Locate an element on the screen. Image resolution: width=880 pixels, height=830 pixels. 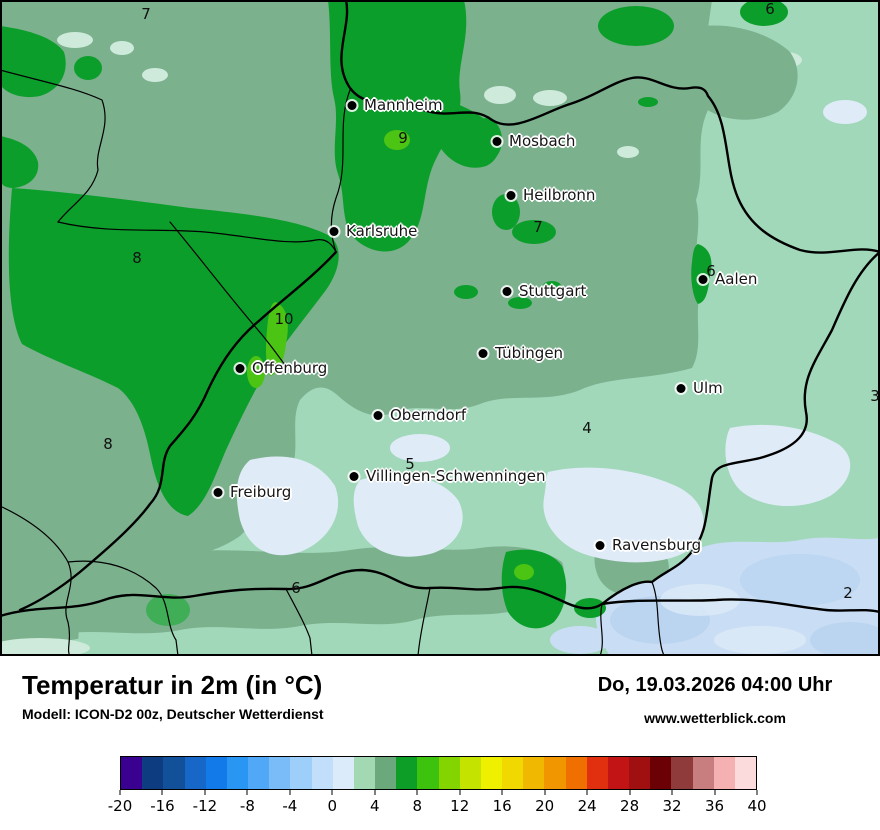
colorbar-tick-label: 32 is located at coordinates (672, 806).